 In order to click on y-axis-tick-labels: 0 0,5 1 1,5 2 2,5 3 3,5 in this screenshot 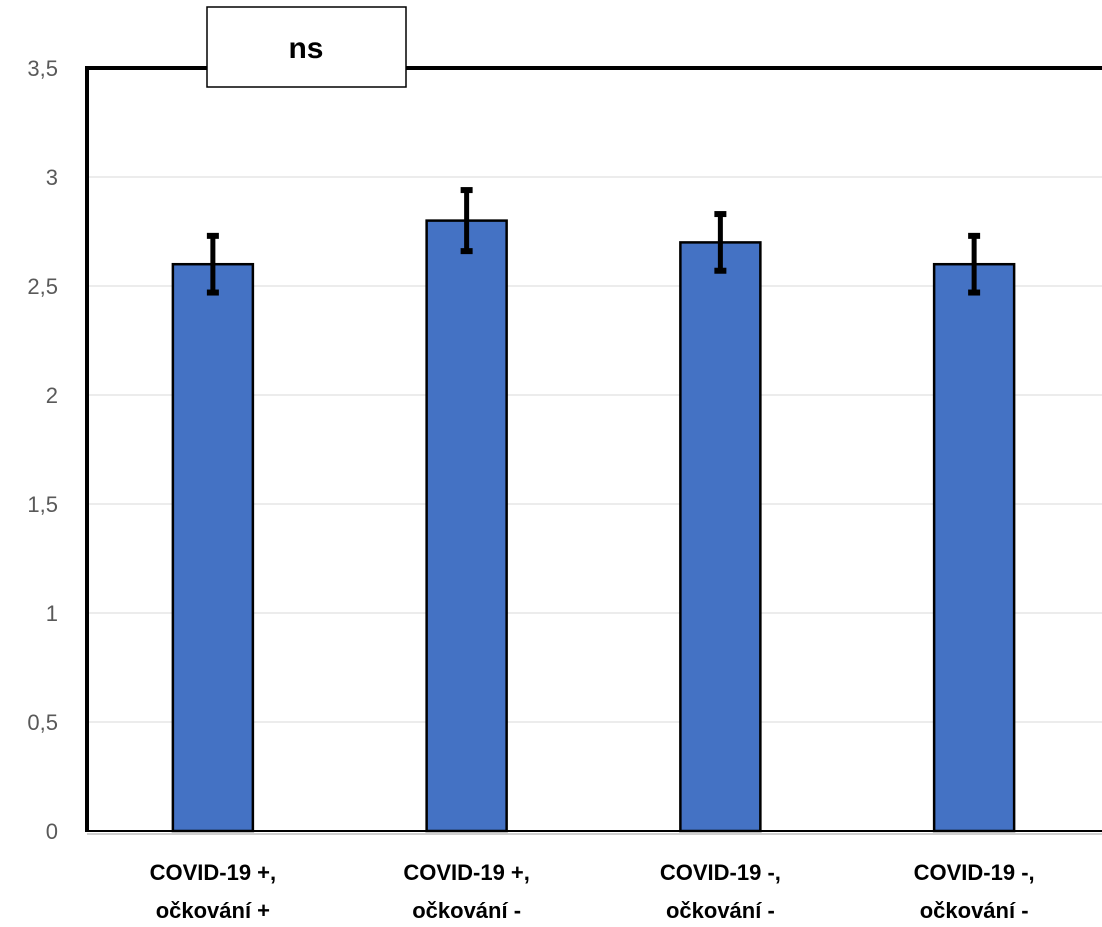, I will do `click(42, 450)`.